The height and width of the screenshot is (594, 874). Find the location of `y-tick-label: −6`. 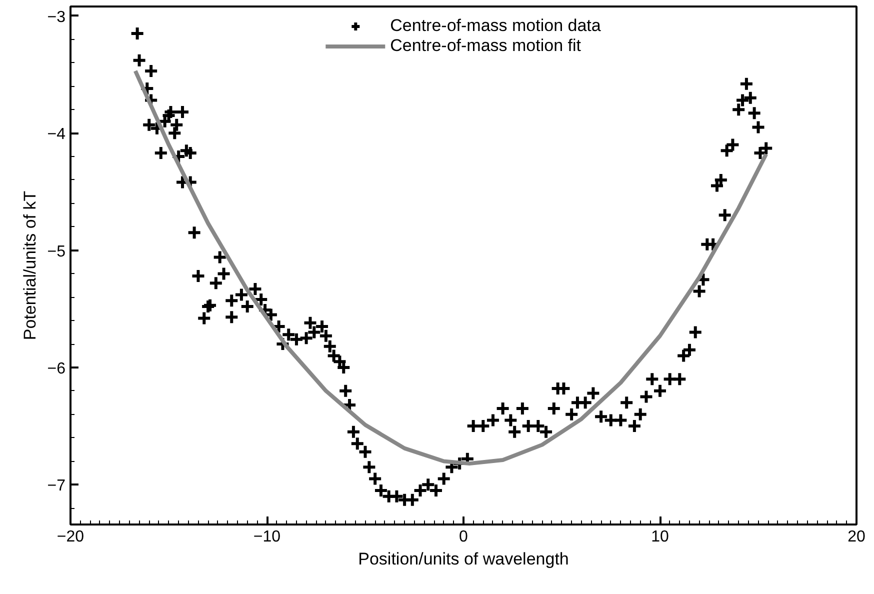

y-tick-label: −6 is located at coordinates (56, 369).